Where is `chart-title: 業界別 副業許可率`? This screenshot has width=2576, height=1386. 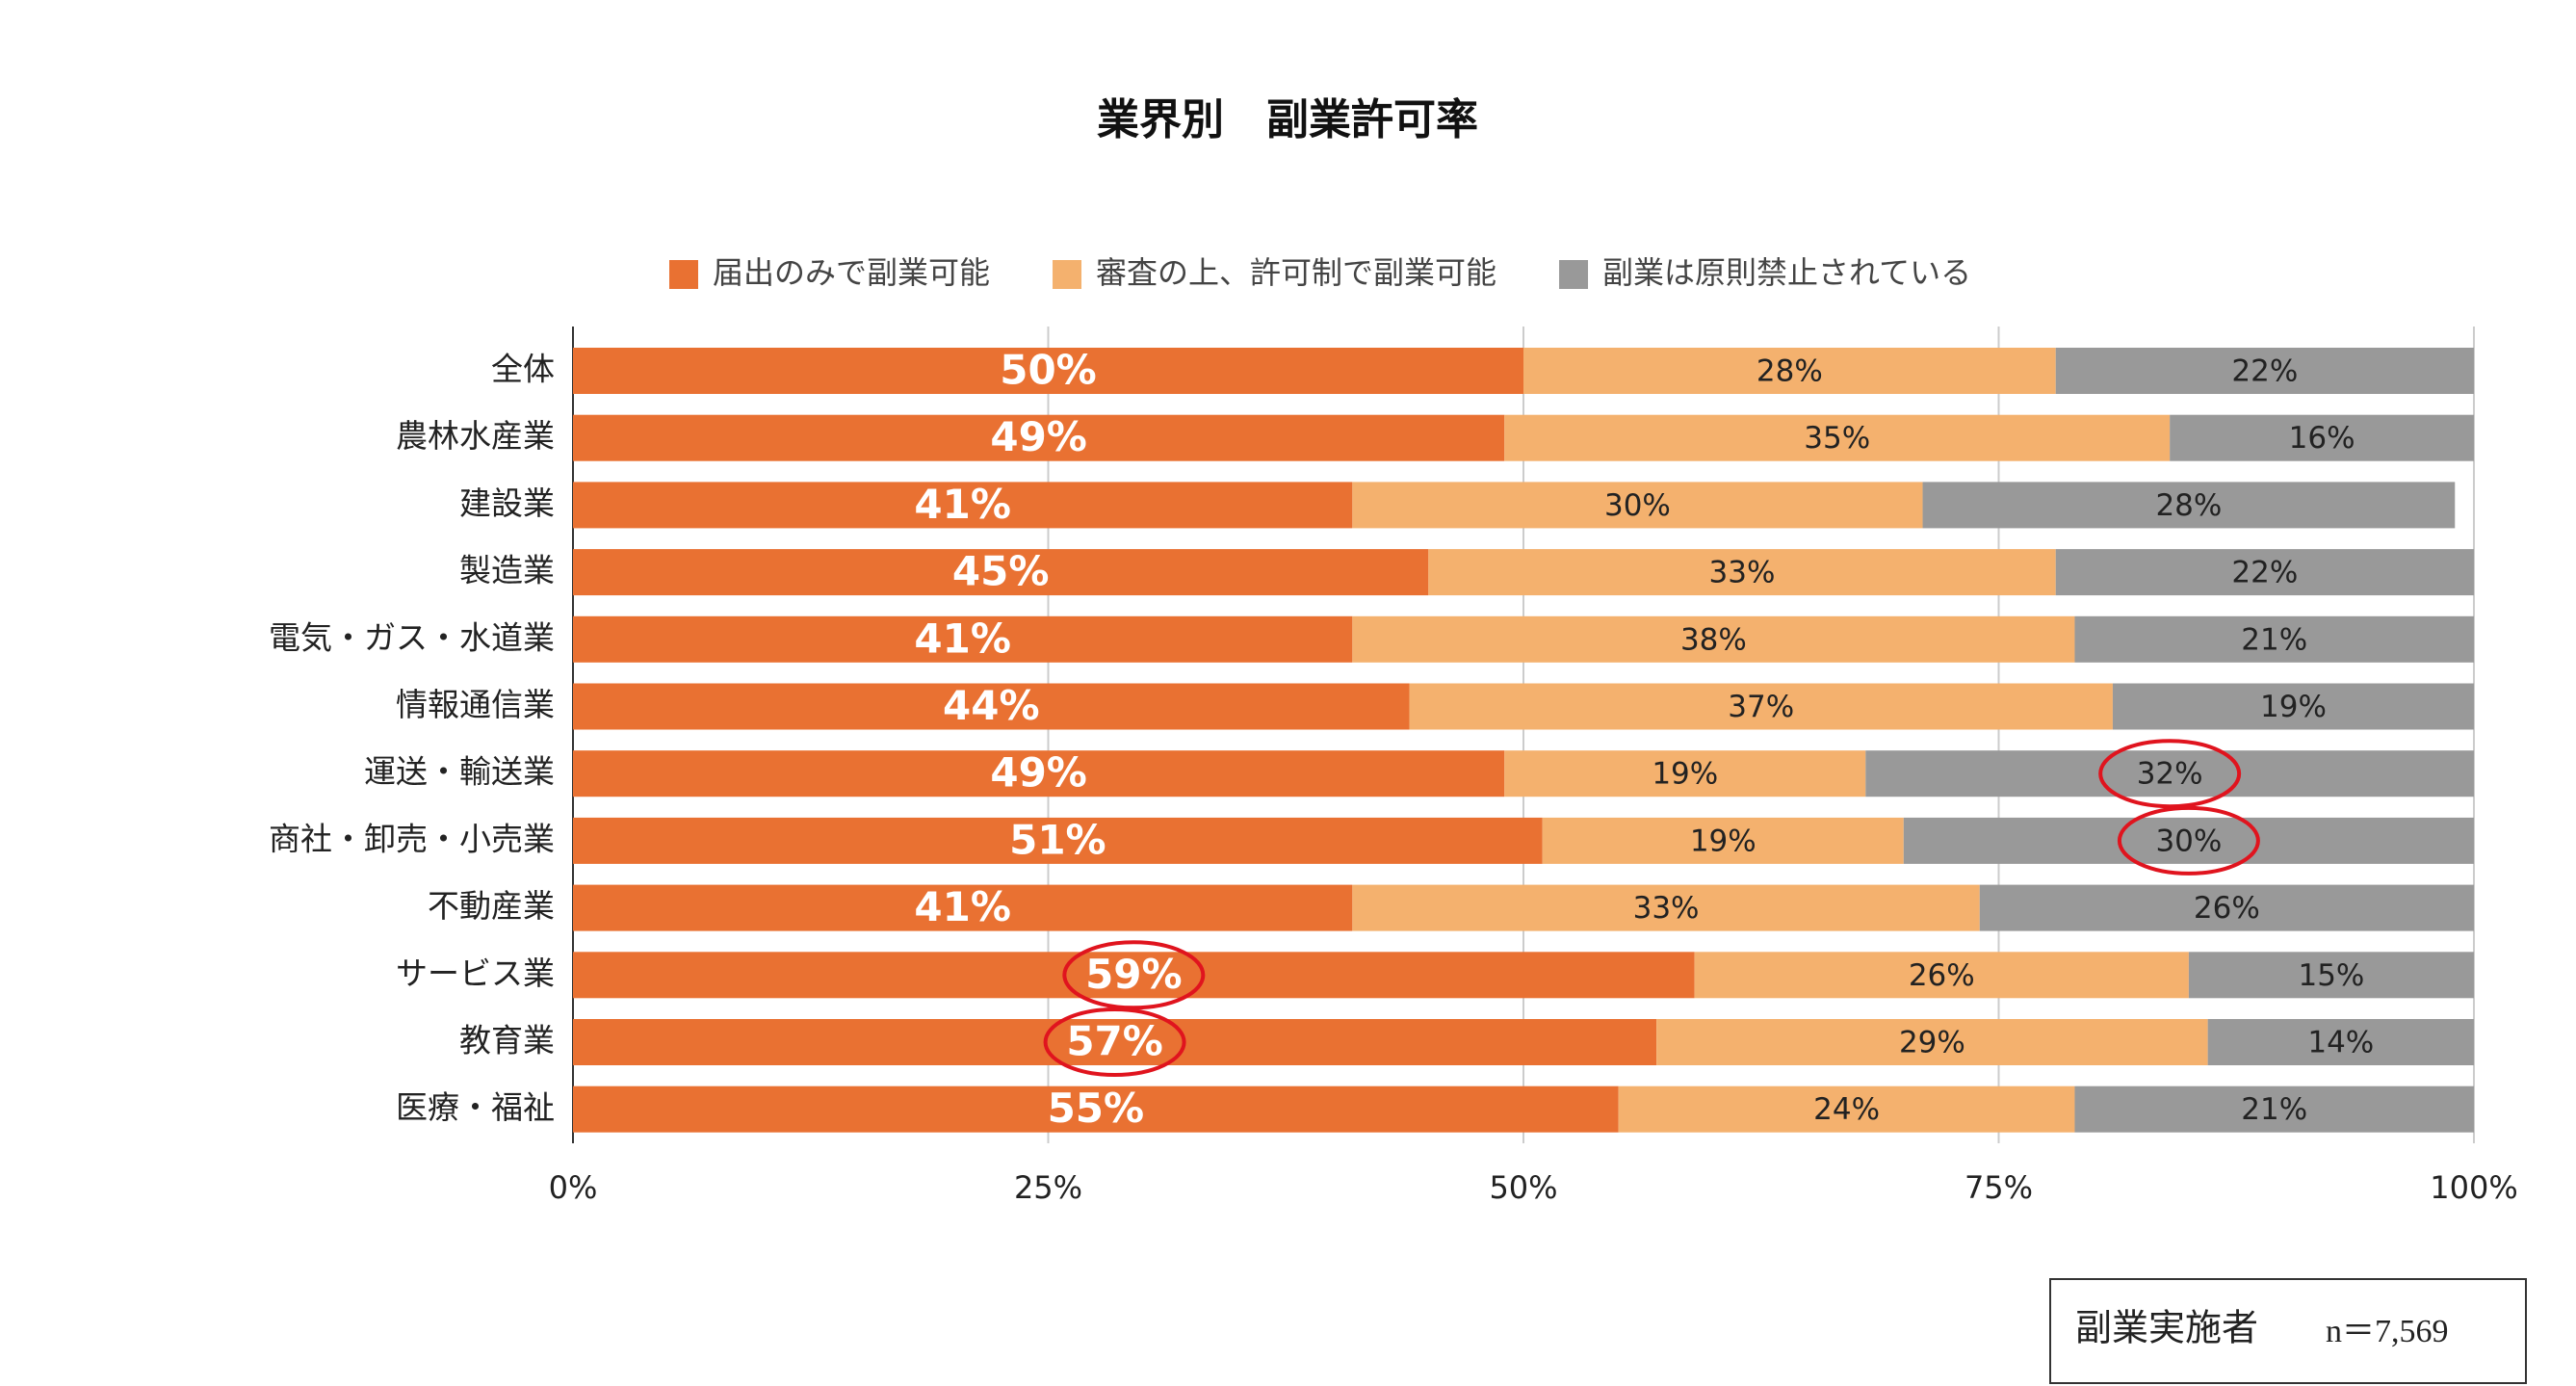 chart-title: 業界別 副業許可率 is located at coordinates (1287, 120).